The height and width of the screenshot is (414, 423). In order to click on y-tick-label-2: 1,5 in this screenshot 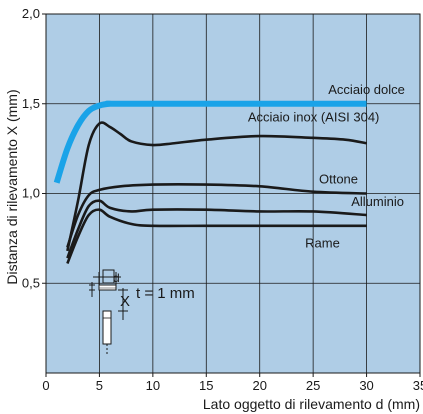, I will do `click(31, 103)`.